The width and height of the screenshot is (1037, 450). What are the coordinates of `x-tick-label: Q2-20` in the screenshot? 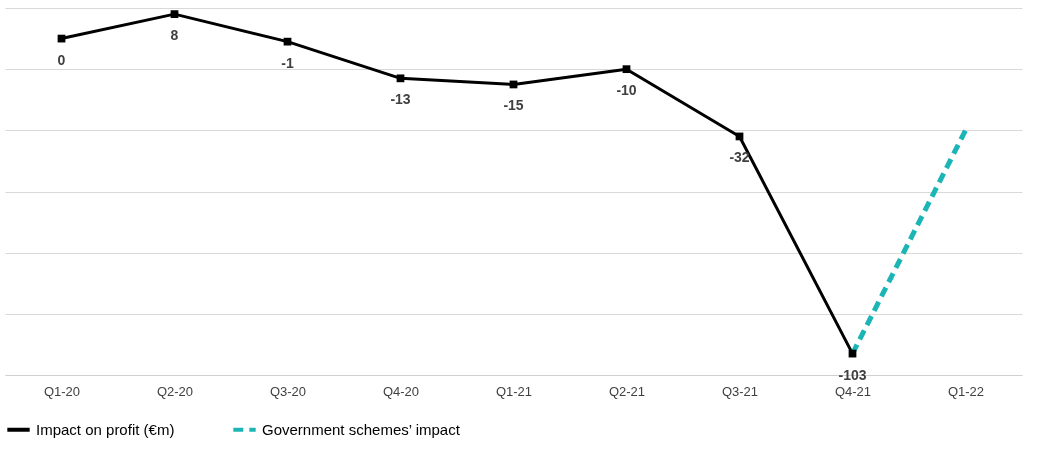 It's located at (175, 391).